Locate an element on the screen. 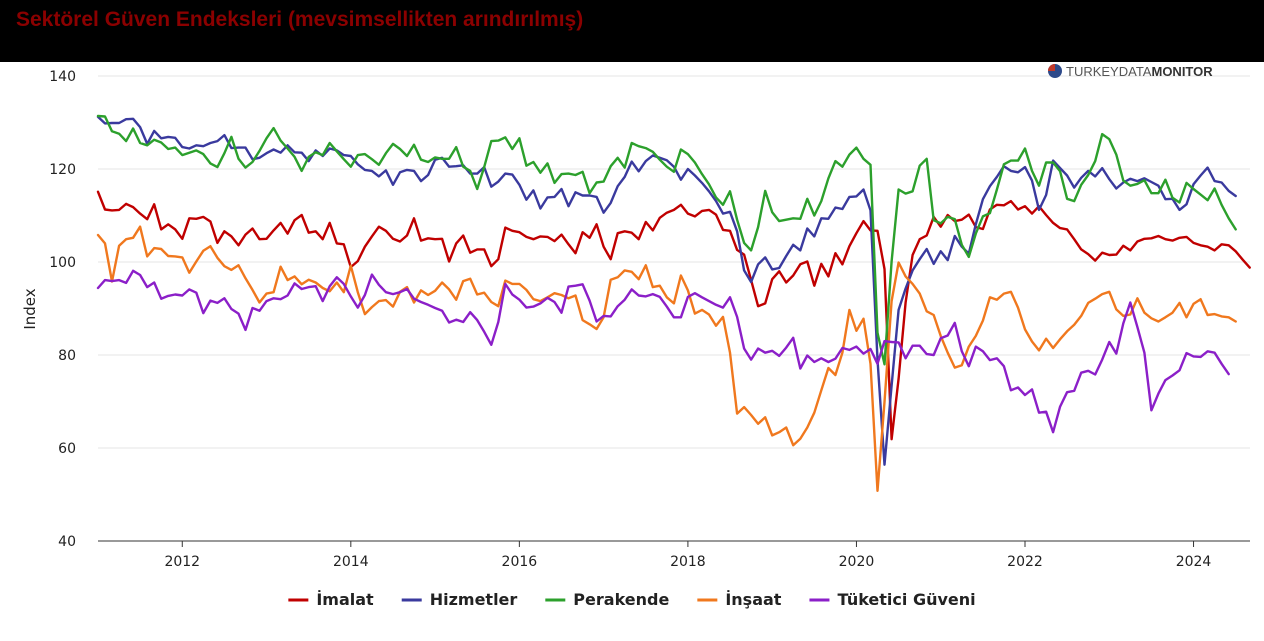 This screenshot has height=641, width=1264. x-tick-label: 2012 is located at coordinates (182, 562).